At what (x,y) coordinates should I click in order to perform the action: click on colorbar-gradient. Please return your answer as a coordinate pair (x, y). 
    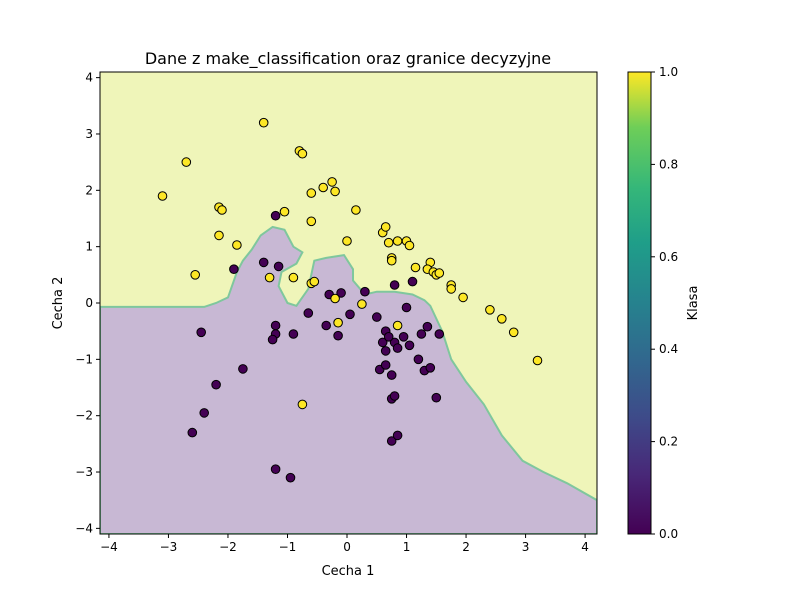
    Looking at the image, I should click on (639, 303).